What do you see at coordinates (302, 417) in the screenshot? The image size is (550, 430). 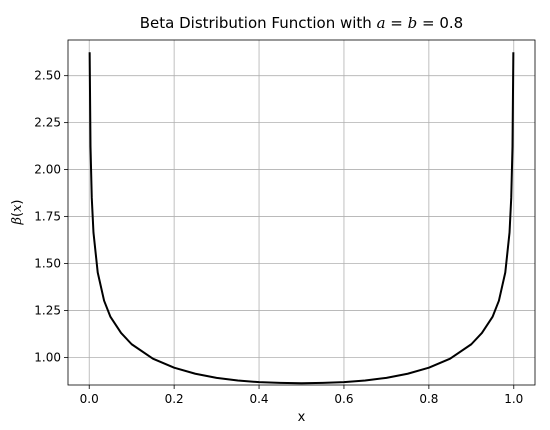 I see `x-axis-label: x` at bounding box center [302, 417].